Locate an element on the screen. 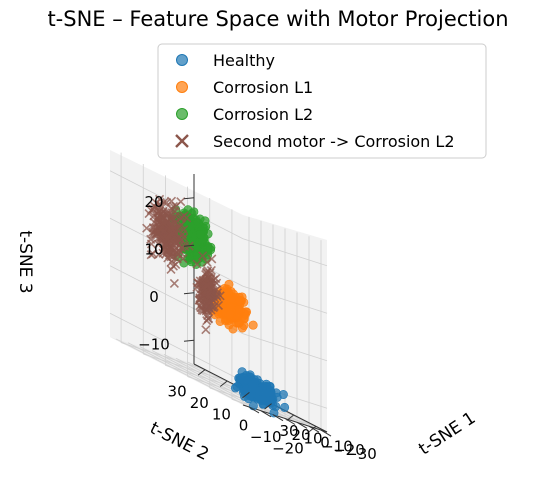 The height and width of the screenshot is (486, 550). x-tick-label: 0 is located at coordinates (325, 443).